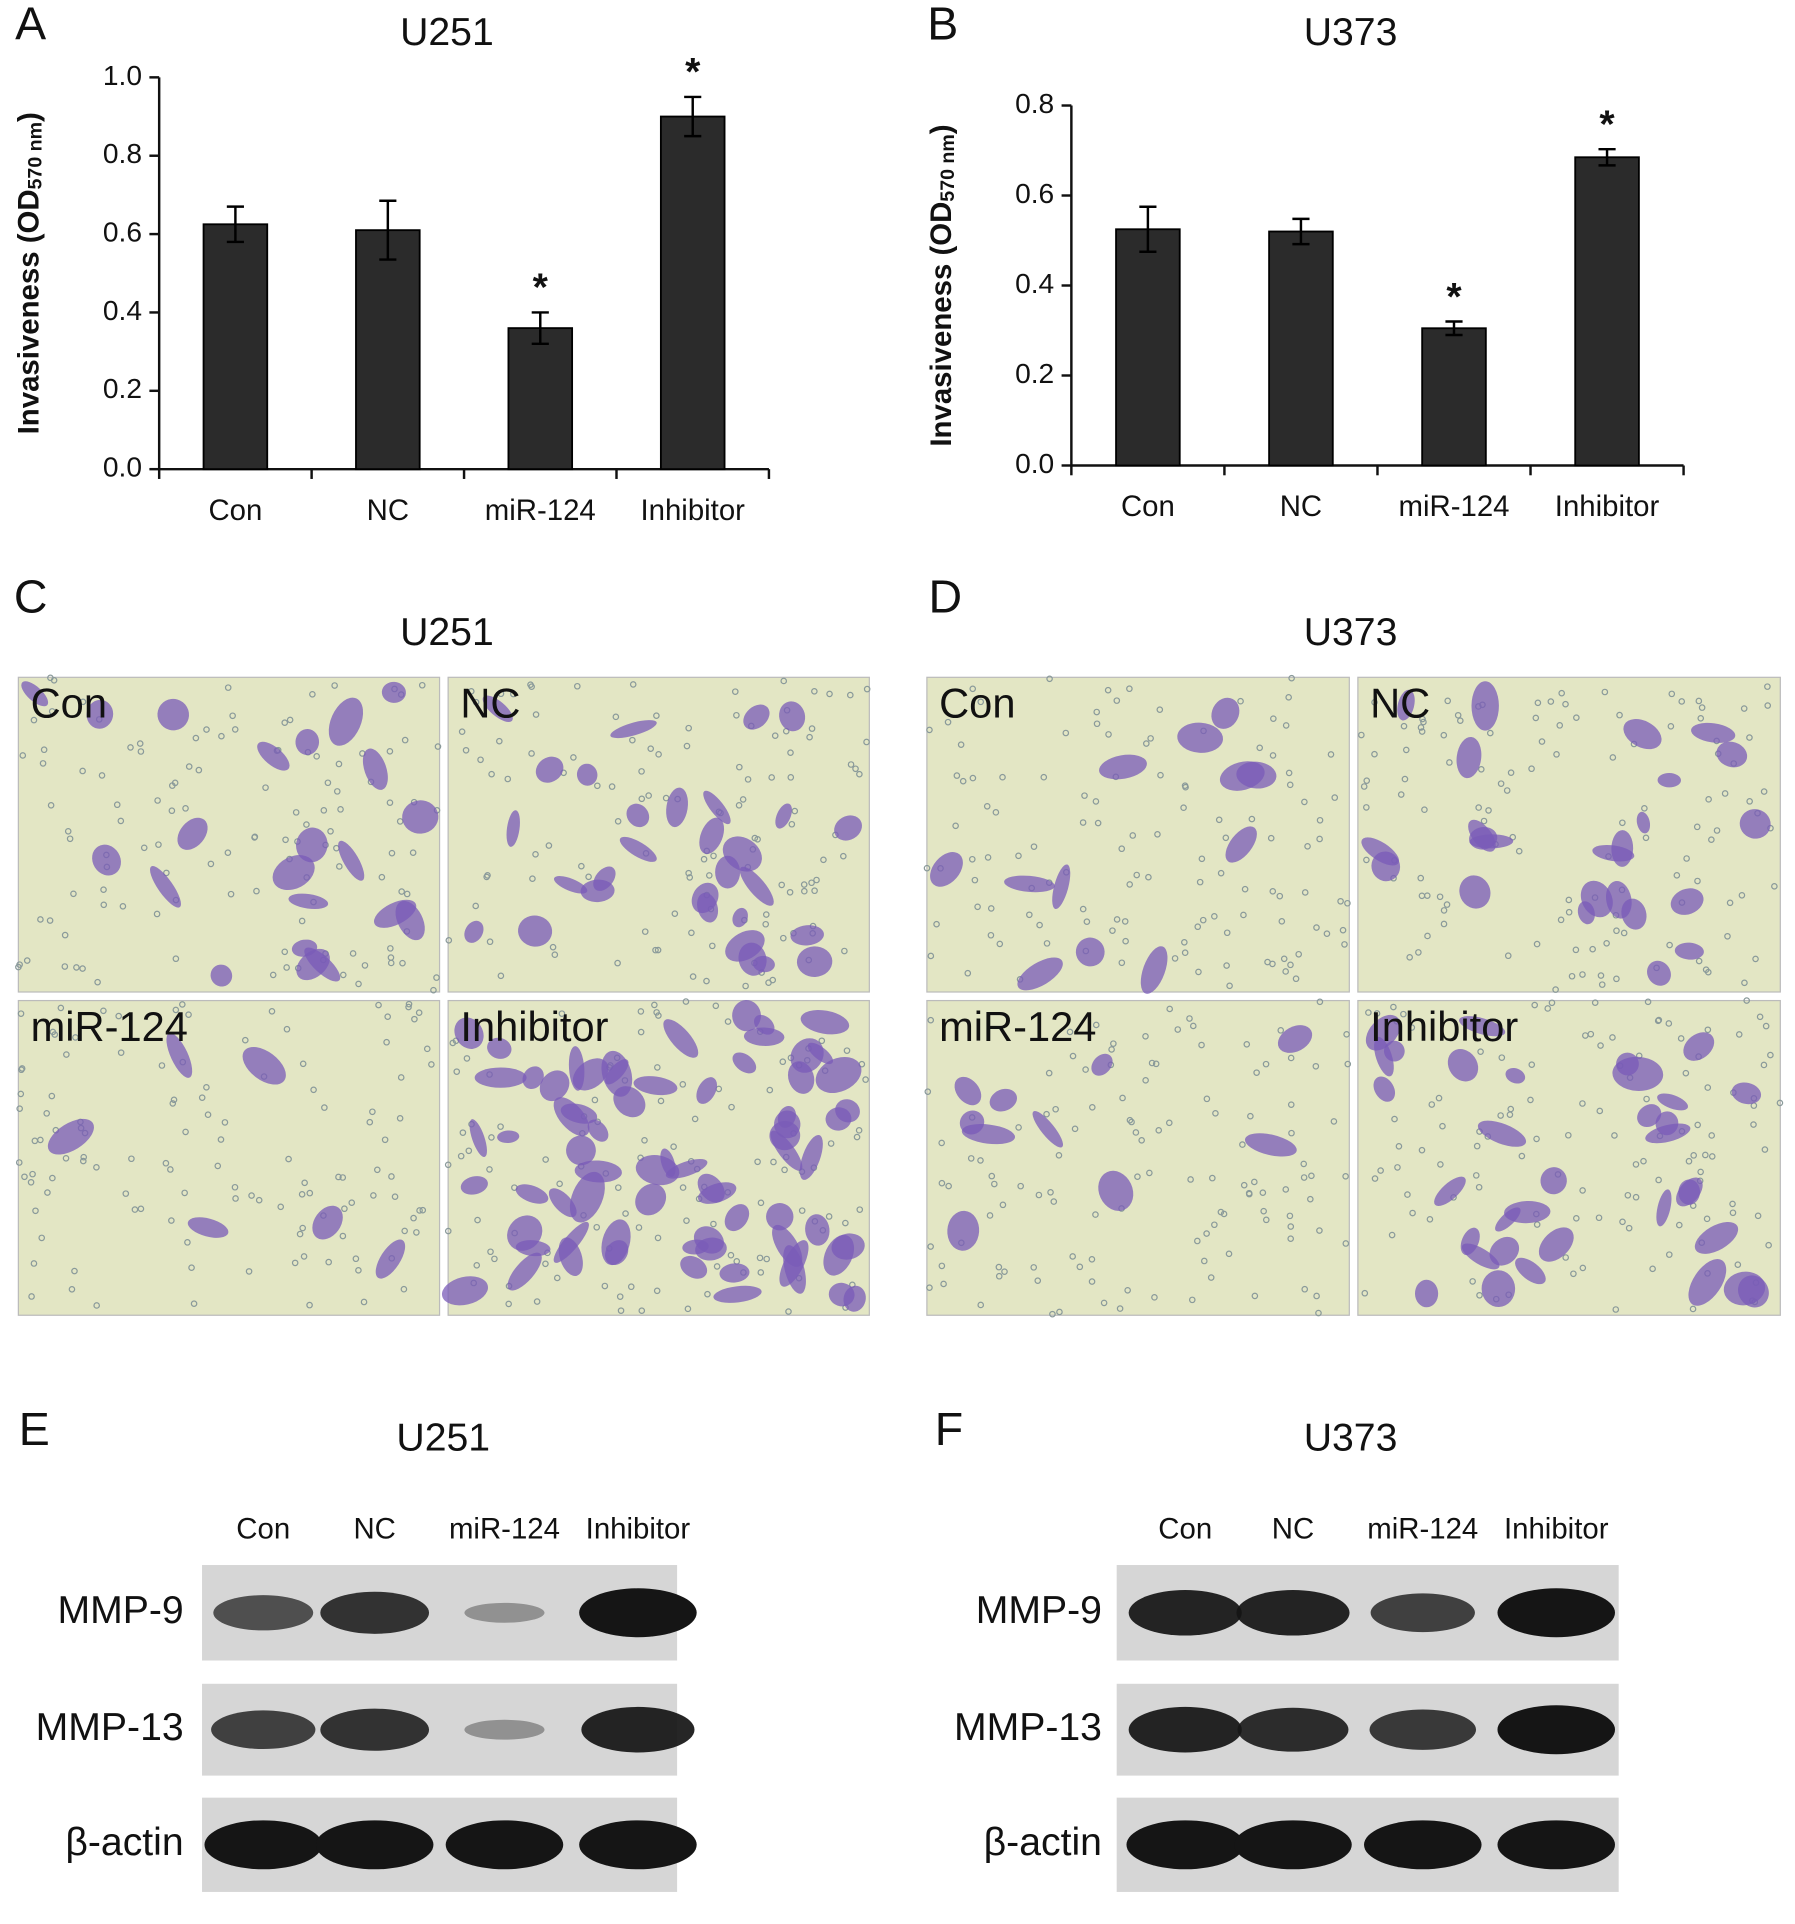 The height and width of the screenshot is (1924, 1795). What do you see at coordinates (229, 834) in the screenshot?
I see `micrograph-background` at bounding box center [229, 834].